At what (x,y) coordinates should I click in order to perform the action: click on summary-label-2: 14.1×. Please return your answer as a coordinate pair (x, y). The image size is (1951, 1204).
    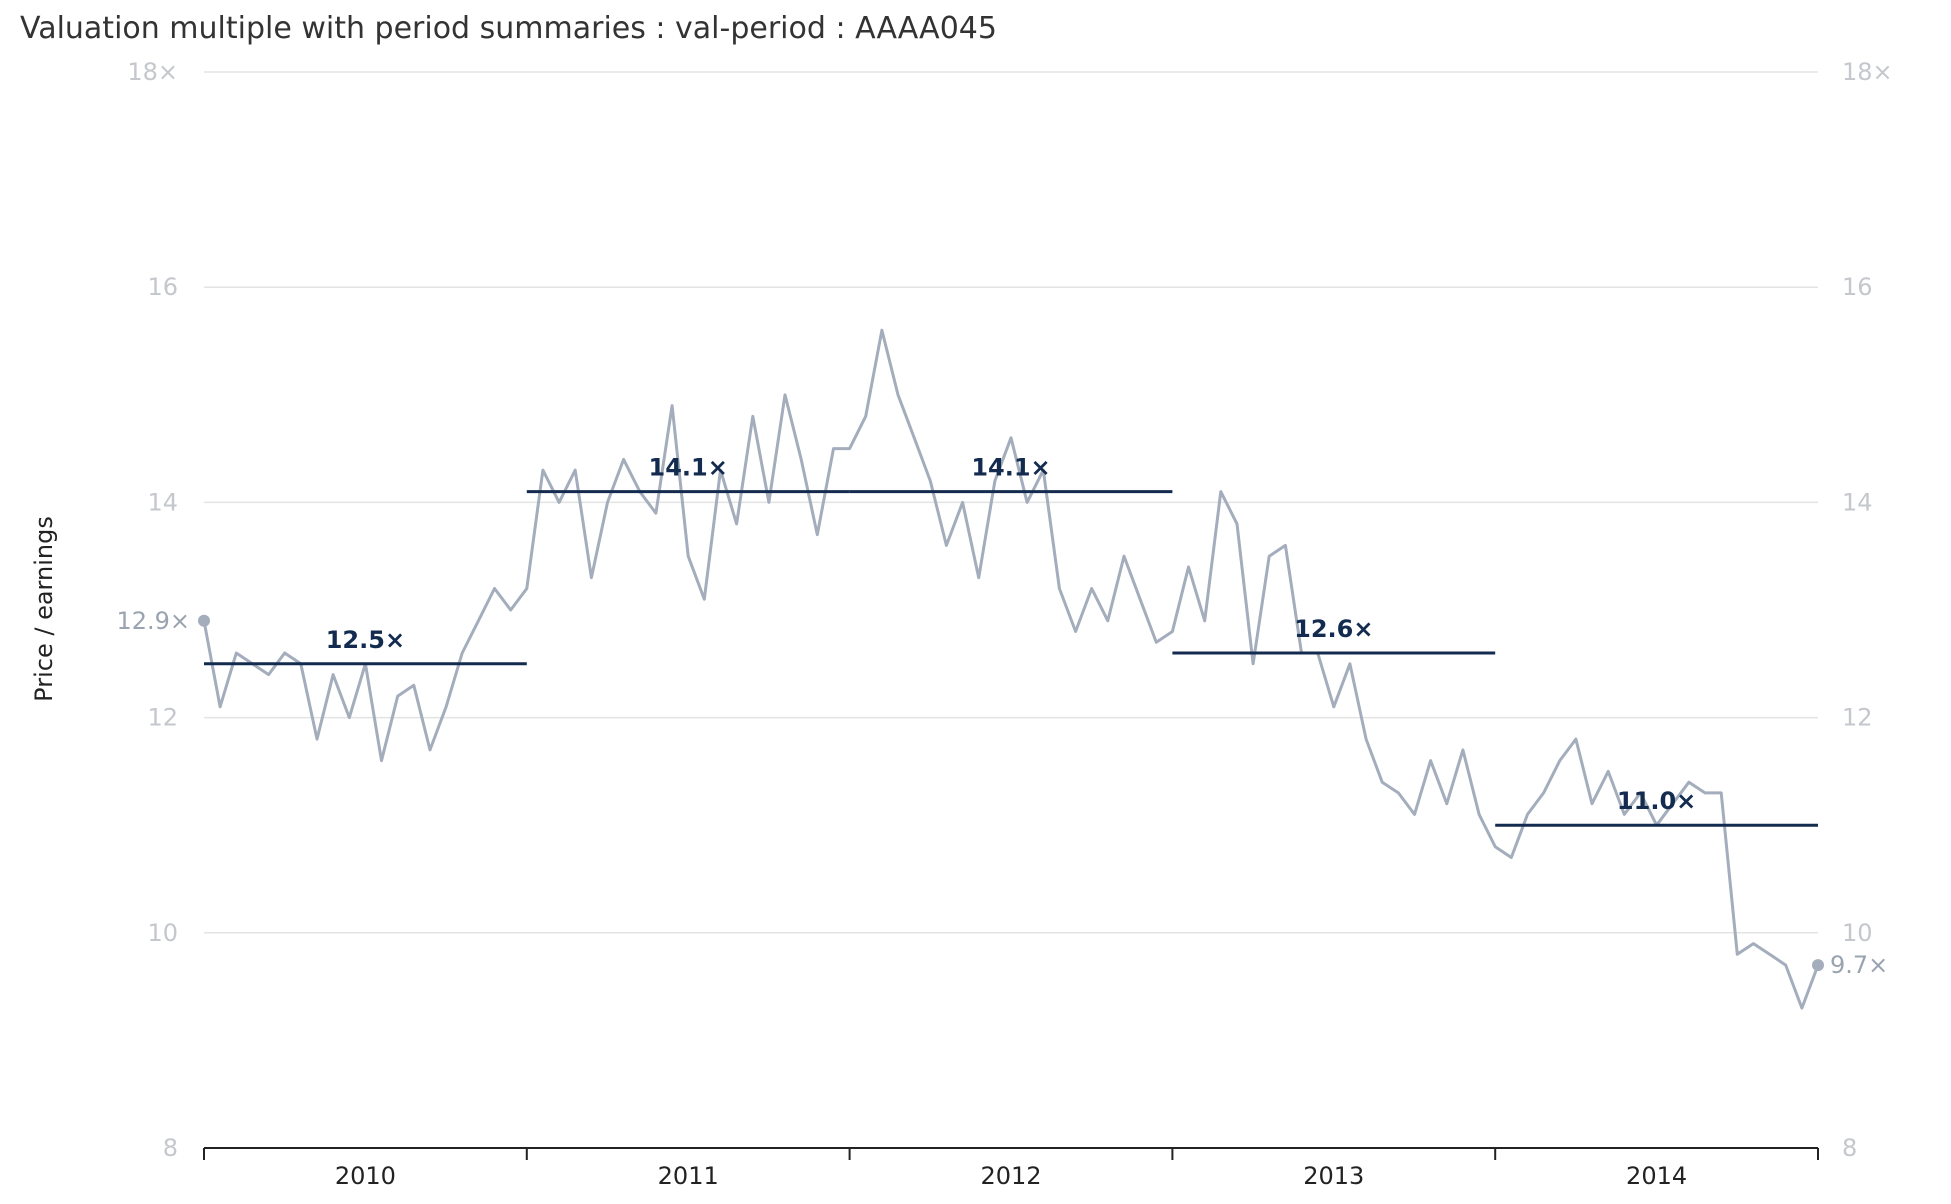
    Looking at the image, I should click on (1010, 468).